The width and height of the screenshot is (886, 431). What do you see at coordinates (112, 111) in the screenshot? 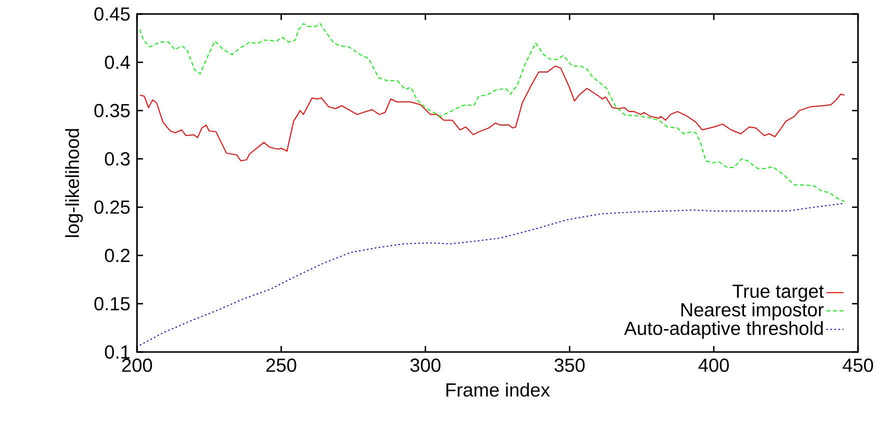
I see `y-tick-label: 0.35` at bounding box center [112, 111].